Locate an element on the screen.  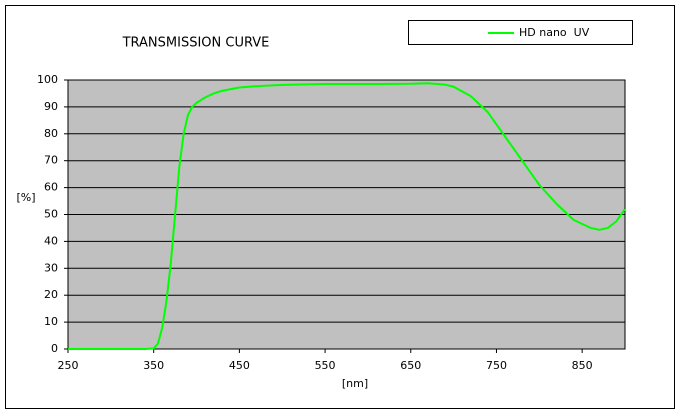
y-tick-label: 30 is located at coordinates (51, 267).